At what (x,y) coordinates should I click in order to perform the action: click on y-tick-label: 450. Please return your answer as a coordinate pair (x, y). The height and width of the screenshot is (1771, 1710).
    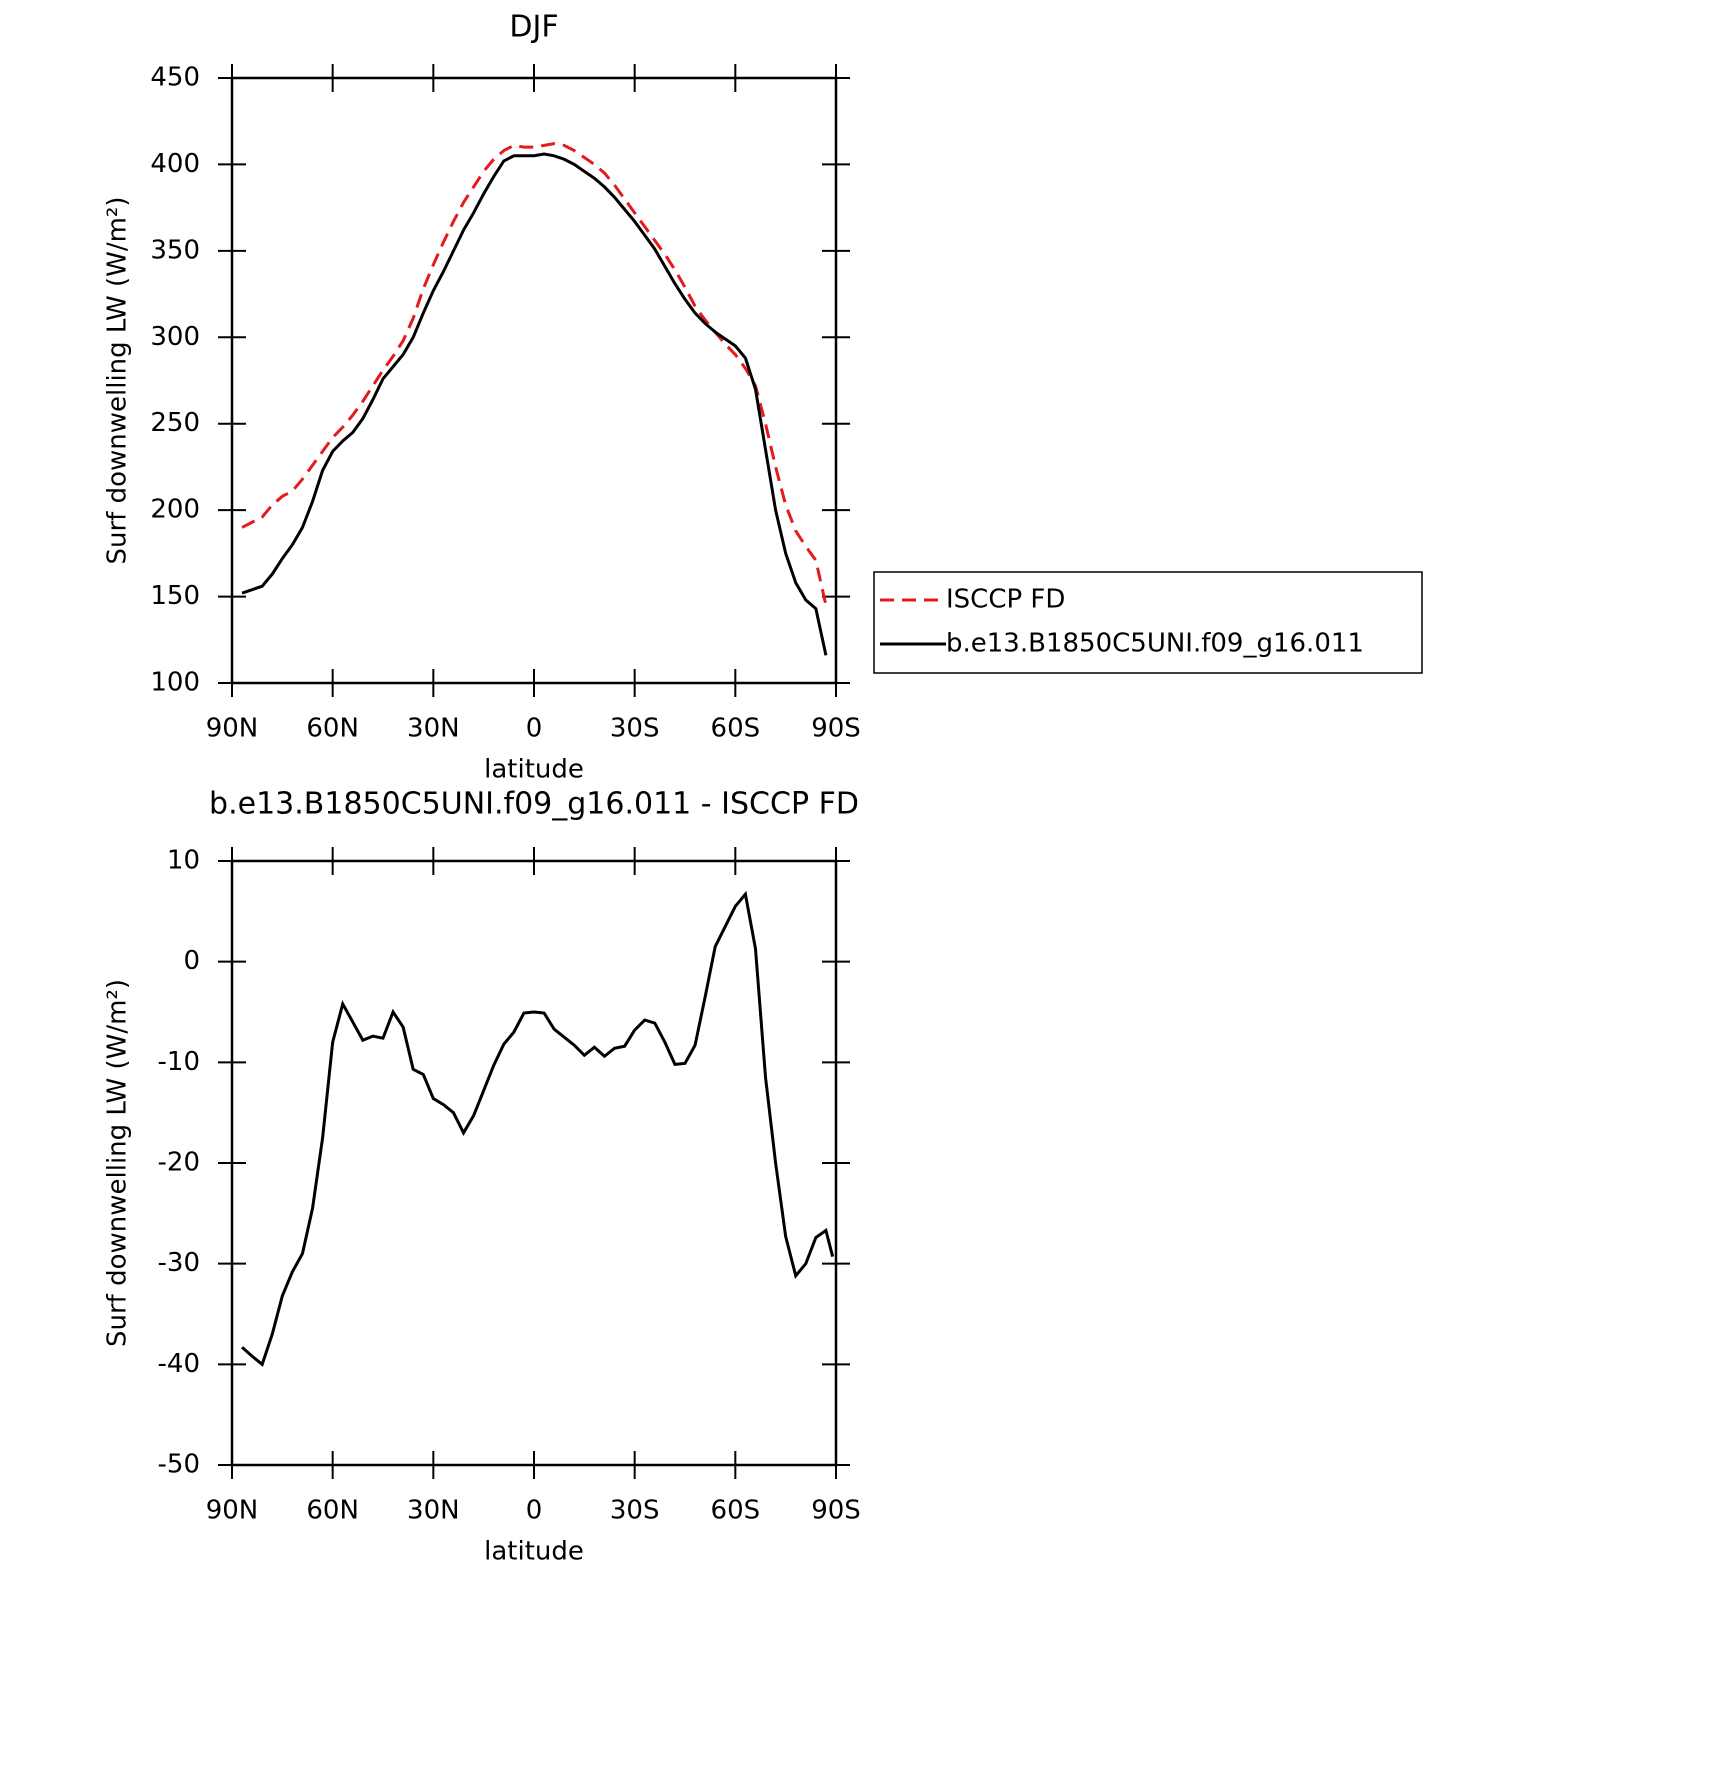
    Looking at the image, I should click on (175, 78).